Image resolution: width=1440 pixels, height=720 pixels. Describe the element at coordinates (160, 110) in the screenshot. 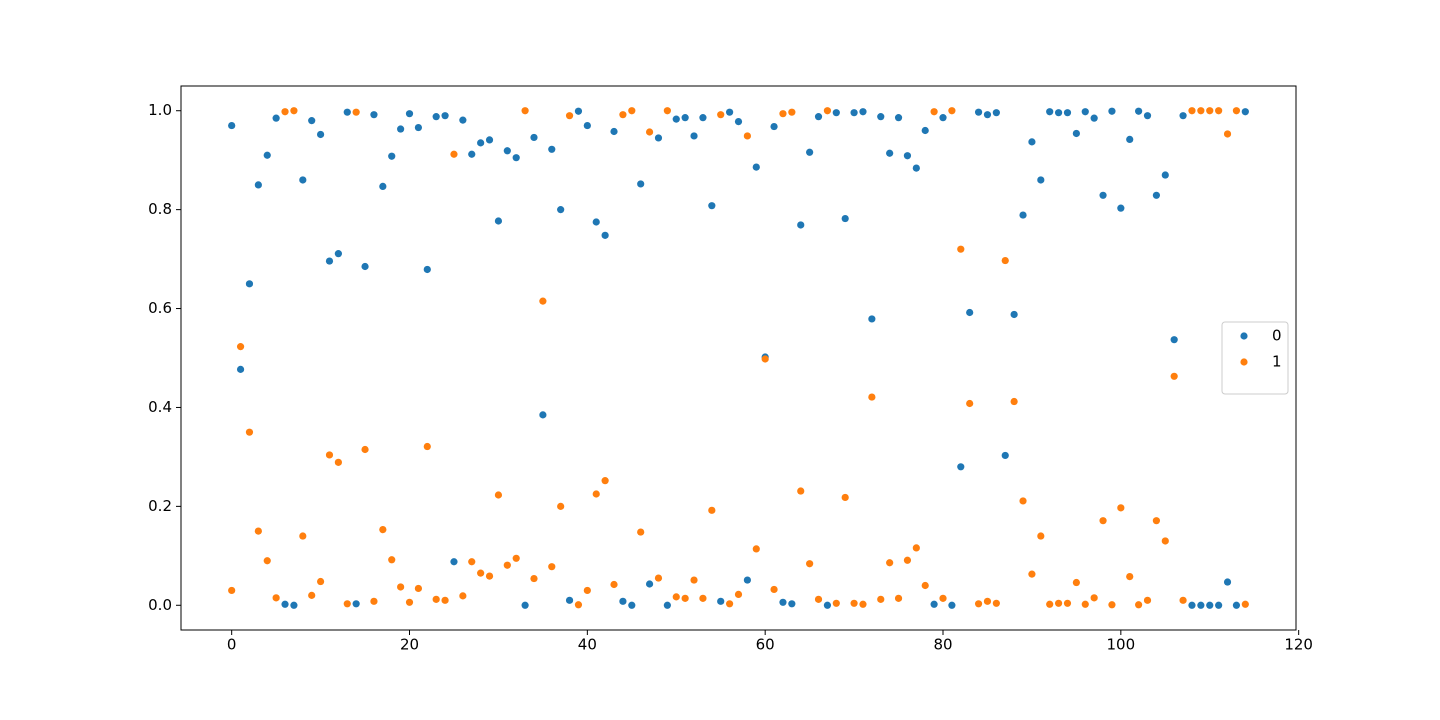

I see `y-tick-label: 1.0` at that location.